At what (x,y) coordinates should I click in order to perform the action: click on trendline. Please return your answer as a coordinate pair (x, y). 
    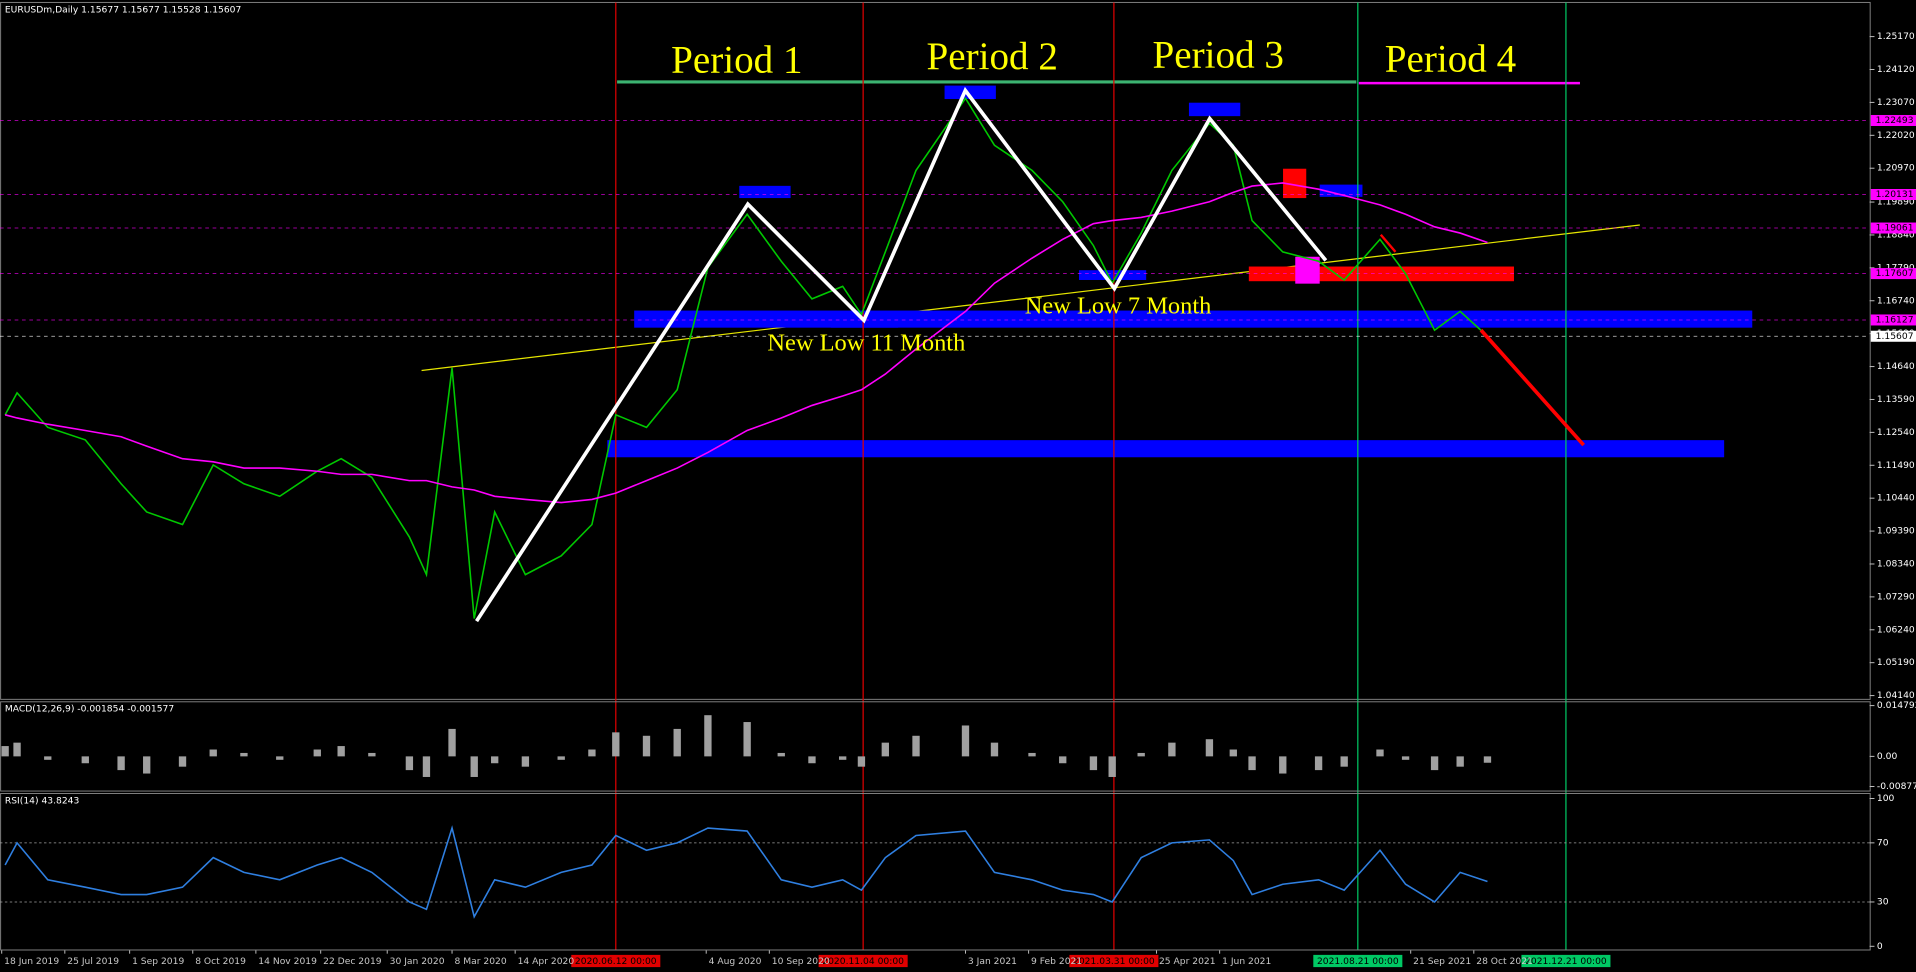
    Looking at the image, I should click on (1030, 298).